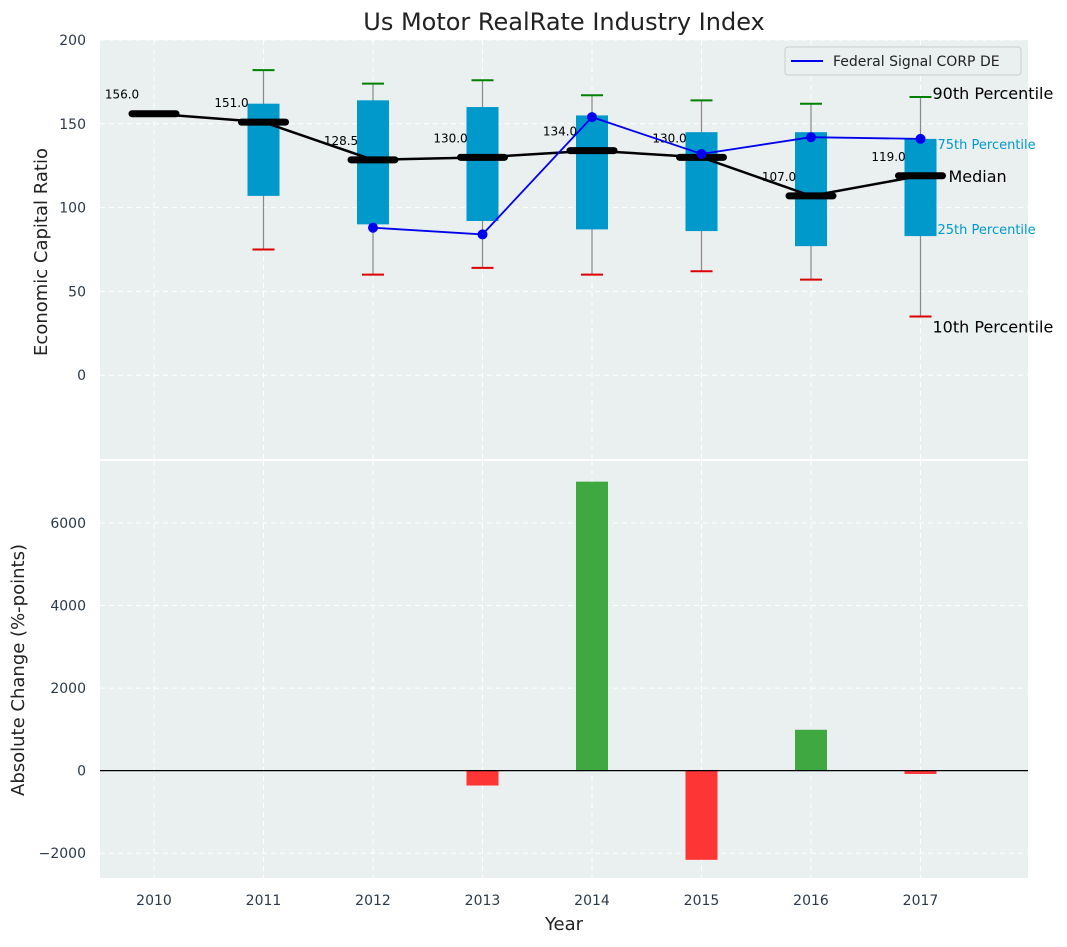 The width and height of the screenshot is (1067, 947). What do you see at coordinates (646, 176) in the screenshot?
I see `company-series-line` at bounding box center [646, 176].